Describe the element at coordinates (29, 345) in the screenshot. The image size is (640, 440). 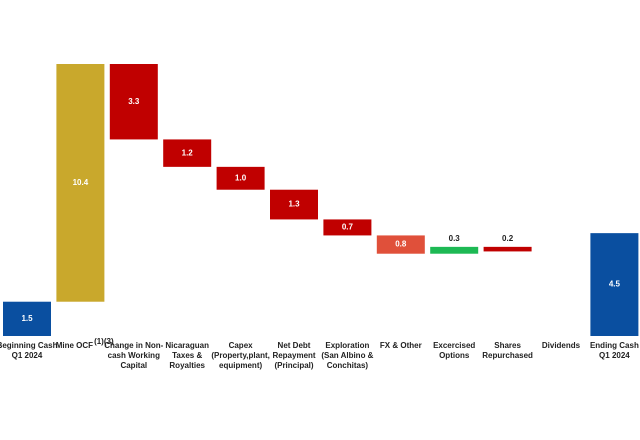
I see `x-tick-label: Beginning Cash` at that location.